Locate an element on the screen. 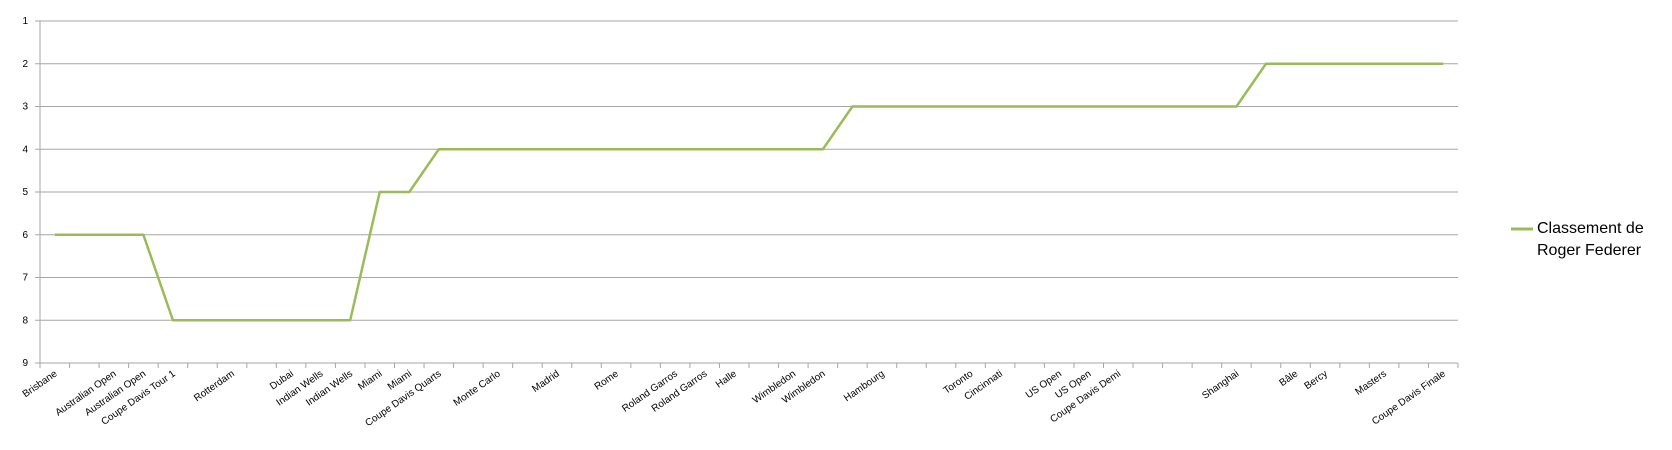 Image resolution: width=1672 pixels, height=450 pixels. x-tick-label: Masters is located at coordinates (1370, 382).